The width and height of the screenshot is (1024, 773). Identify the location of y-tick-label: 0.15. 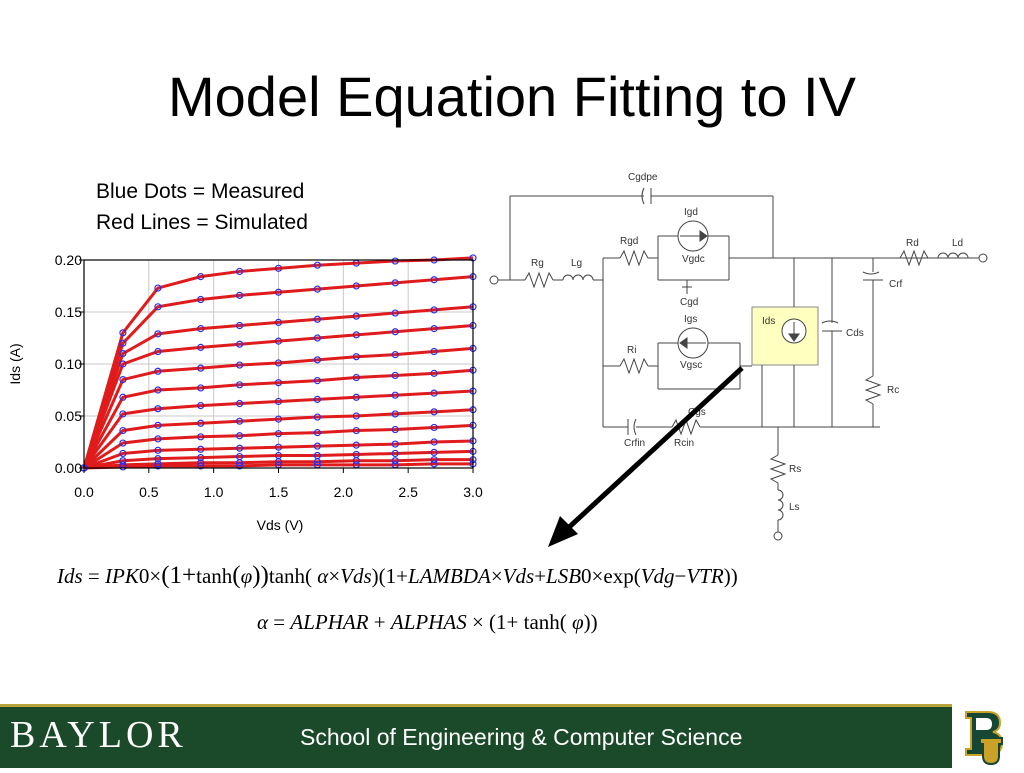
(68, 312).